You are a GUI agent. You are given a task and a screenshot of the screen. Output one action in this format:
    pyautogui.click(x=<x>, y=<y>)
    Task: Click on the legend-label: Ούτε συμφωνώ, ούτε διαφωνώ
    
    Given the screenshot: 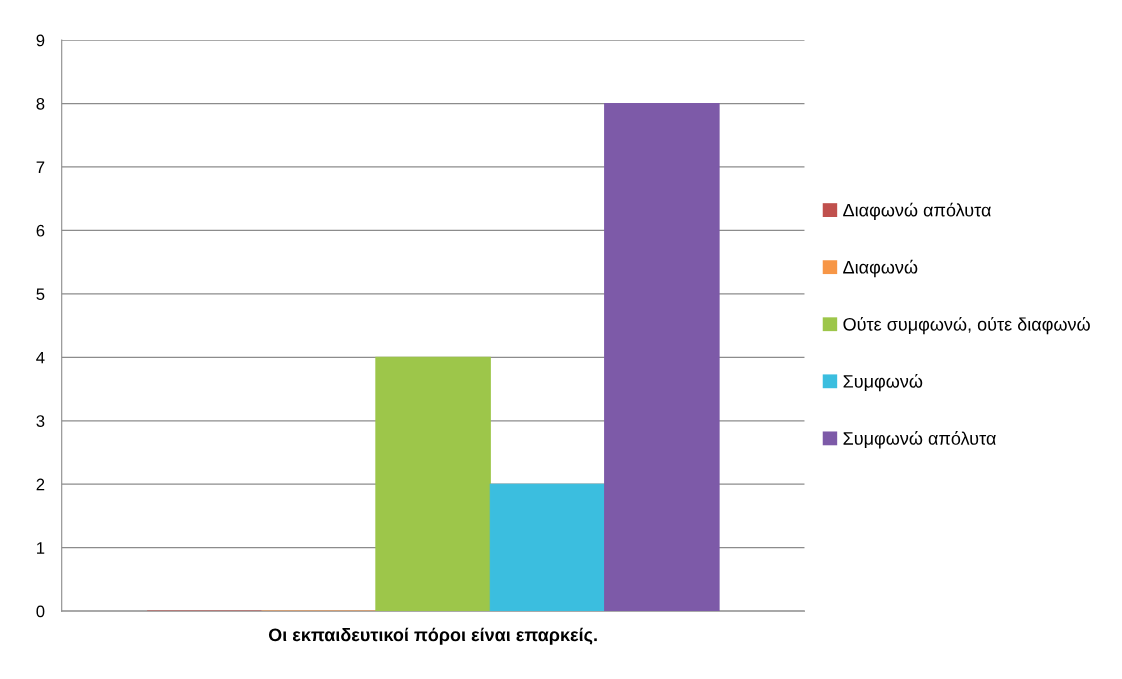 What is the action you would take?
    pyautogui.click(x=966, y=325)
    